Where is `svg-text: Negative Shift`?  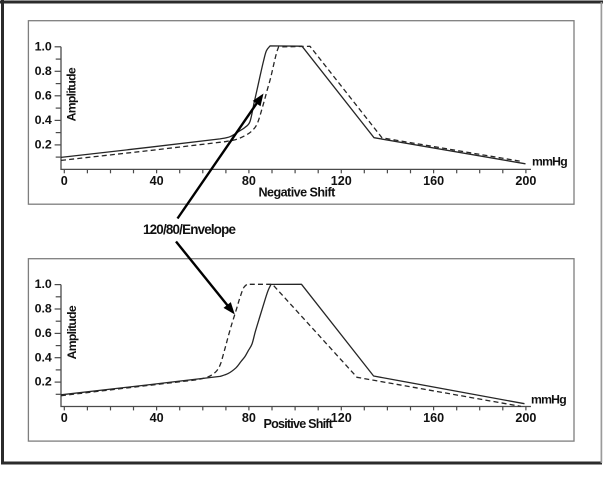
svg-text: Negative Shift is located at coordinates (297, 192).